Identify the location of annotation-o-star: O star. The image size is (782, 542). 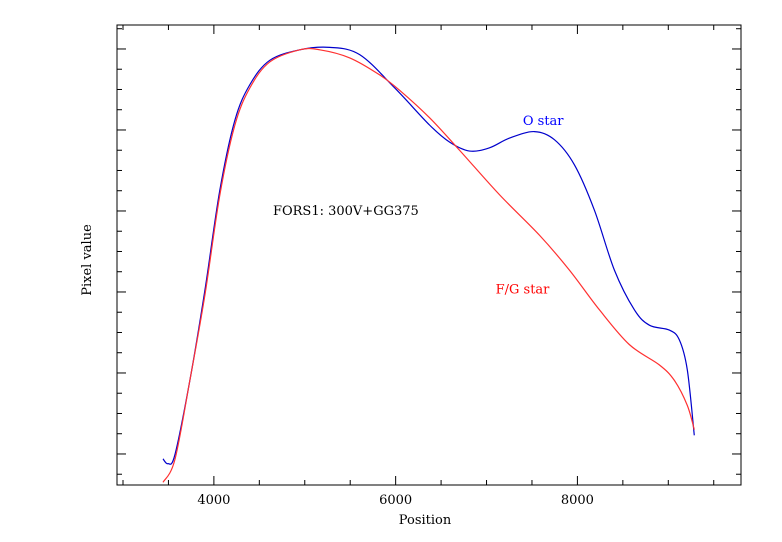
(543, 121).